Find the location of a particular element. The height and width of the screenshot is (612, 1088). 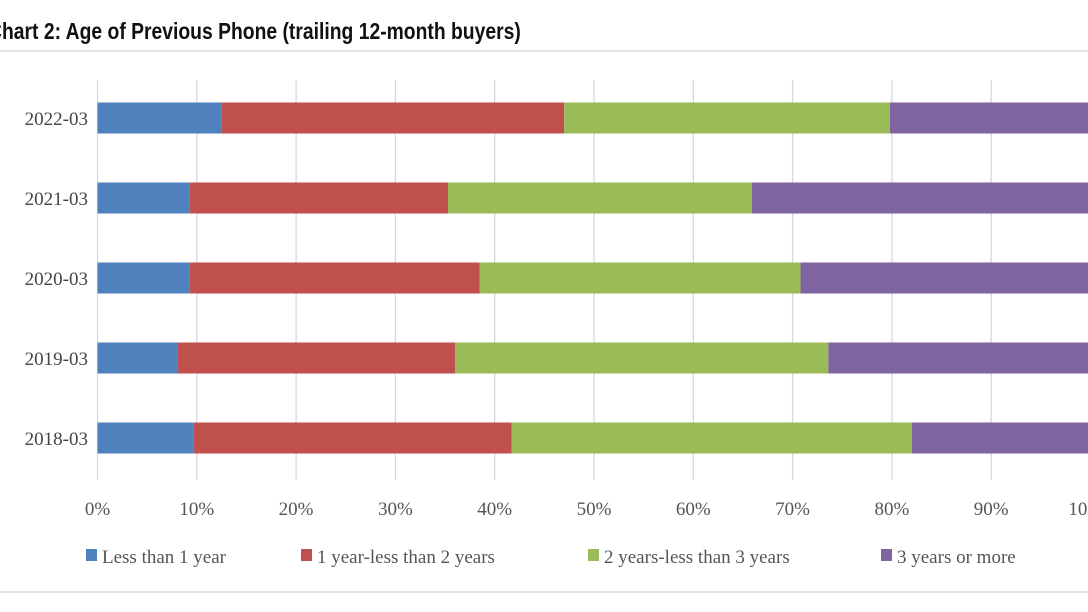

bottom-divider is located at coordinates (544, 592).